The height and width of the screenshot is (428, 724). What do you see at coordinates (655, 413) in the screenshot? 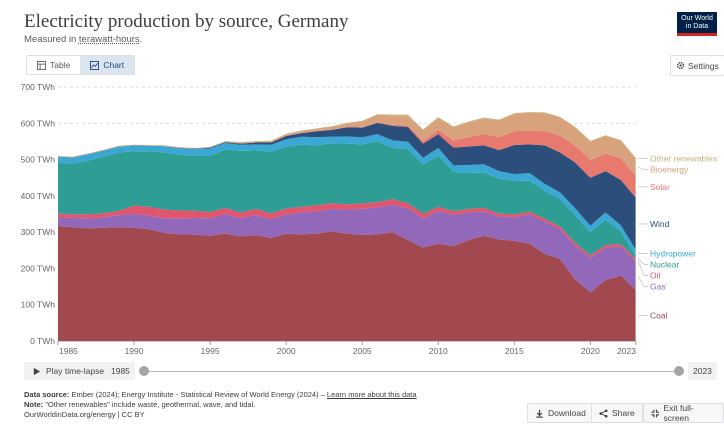
I see `exit-fullscreen-icon` at bounding box center [655, 413].